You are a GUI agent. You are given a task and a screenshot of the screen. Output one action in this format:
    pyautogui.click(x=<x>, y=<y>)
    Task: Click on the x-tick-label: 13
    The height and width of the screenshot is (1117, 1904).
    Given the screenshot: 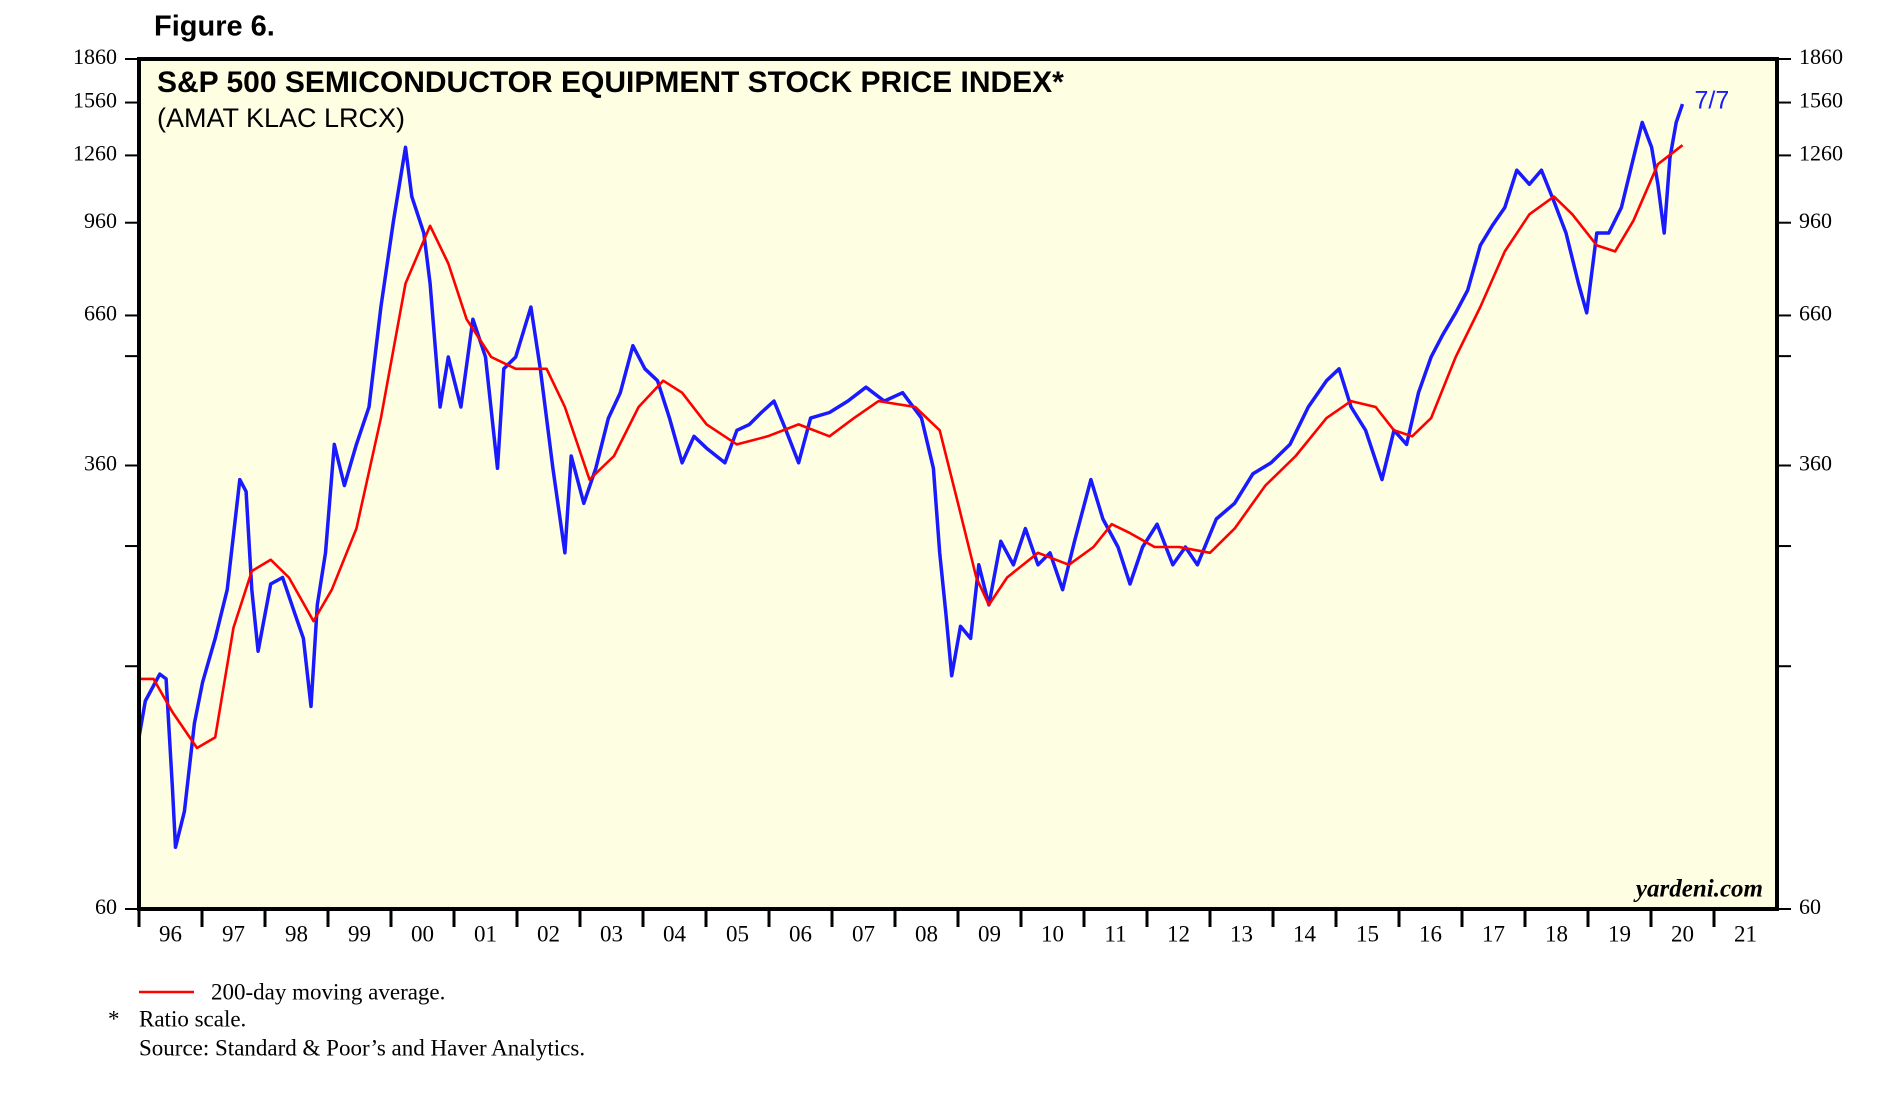 What is the action you would take?
    pyautogui.click(x=1241, y=933)
    